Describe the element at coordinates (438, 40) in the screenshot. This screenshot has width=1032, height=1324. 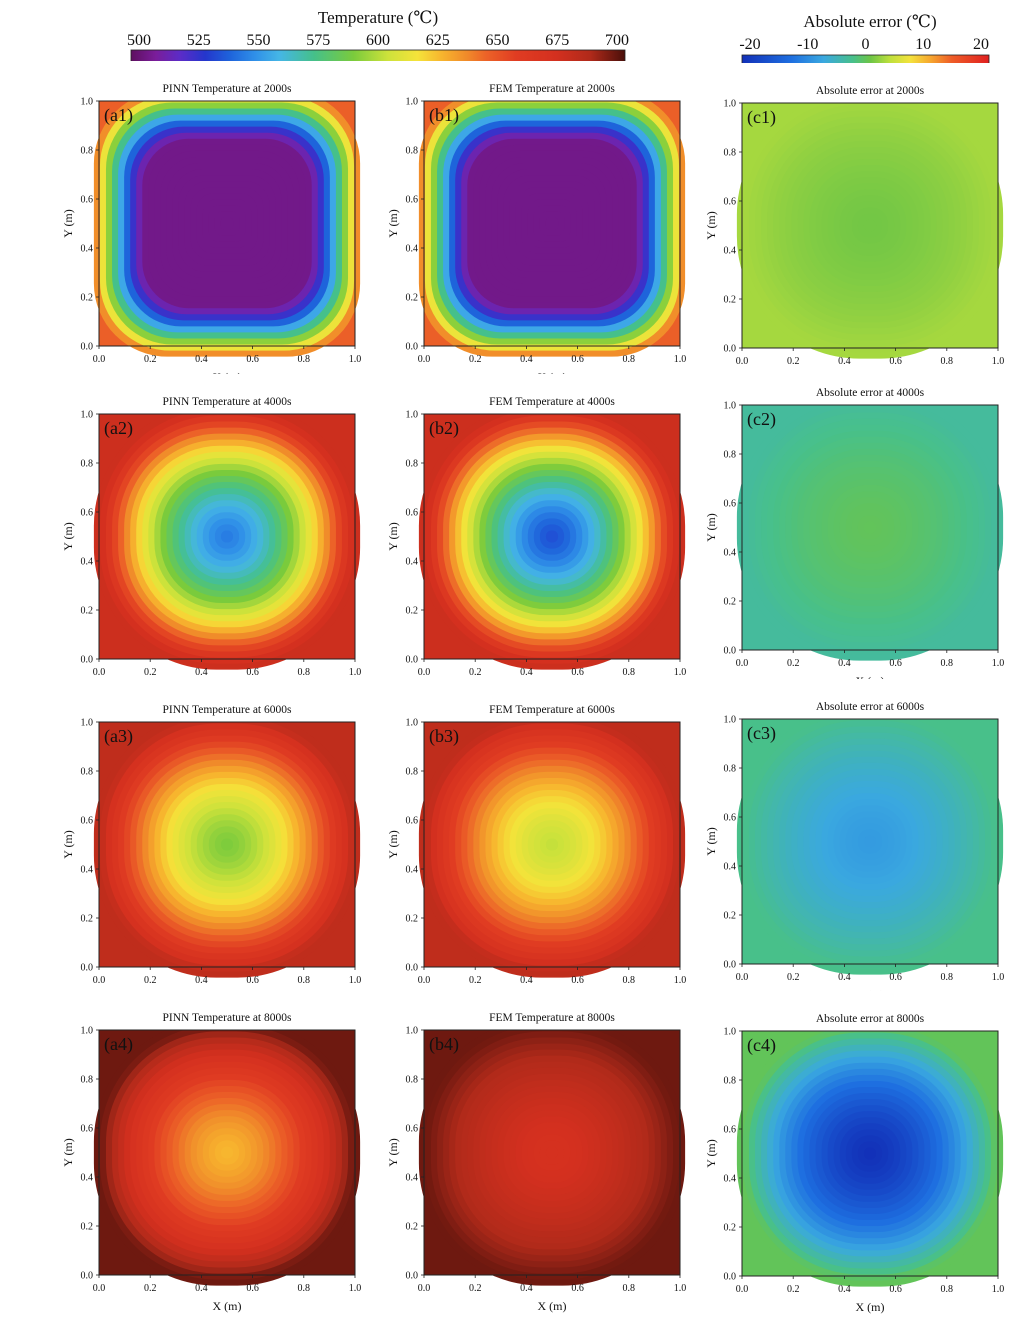
I see `temperature-colorbar-tick: 625` at that location.